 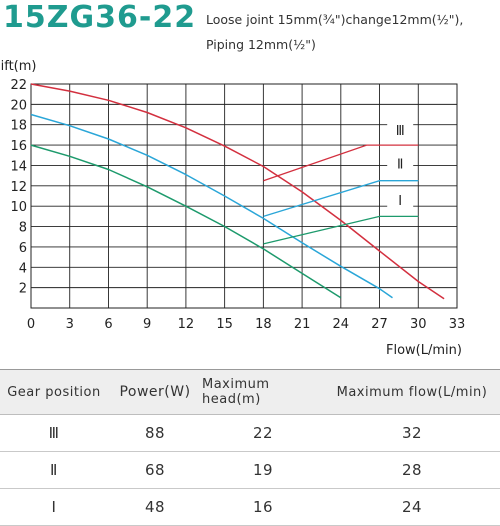 I want to click on x-tick-label: 15, so click(x=224, y=324).